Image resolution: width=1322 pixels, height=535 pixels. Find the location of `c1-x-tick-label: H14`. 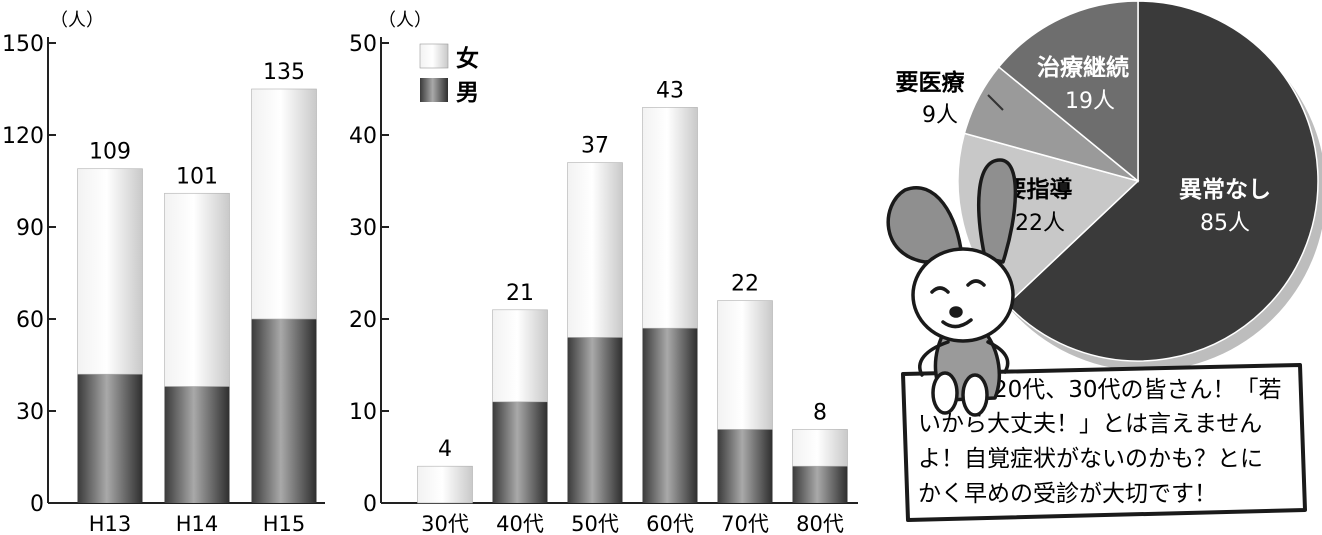

c1-x-tick-label: H14 is located at coordinates (197, 523).